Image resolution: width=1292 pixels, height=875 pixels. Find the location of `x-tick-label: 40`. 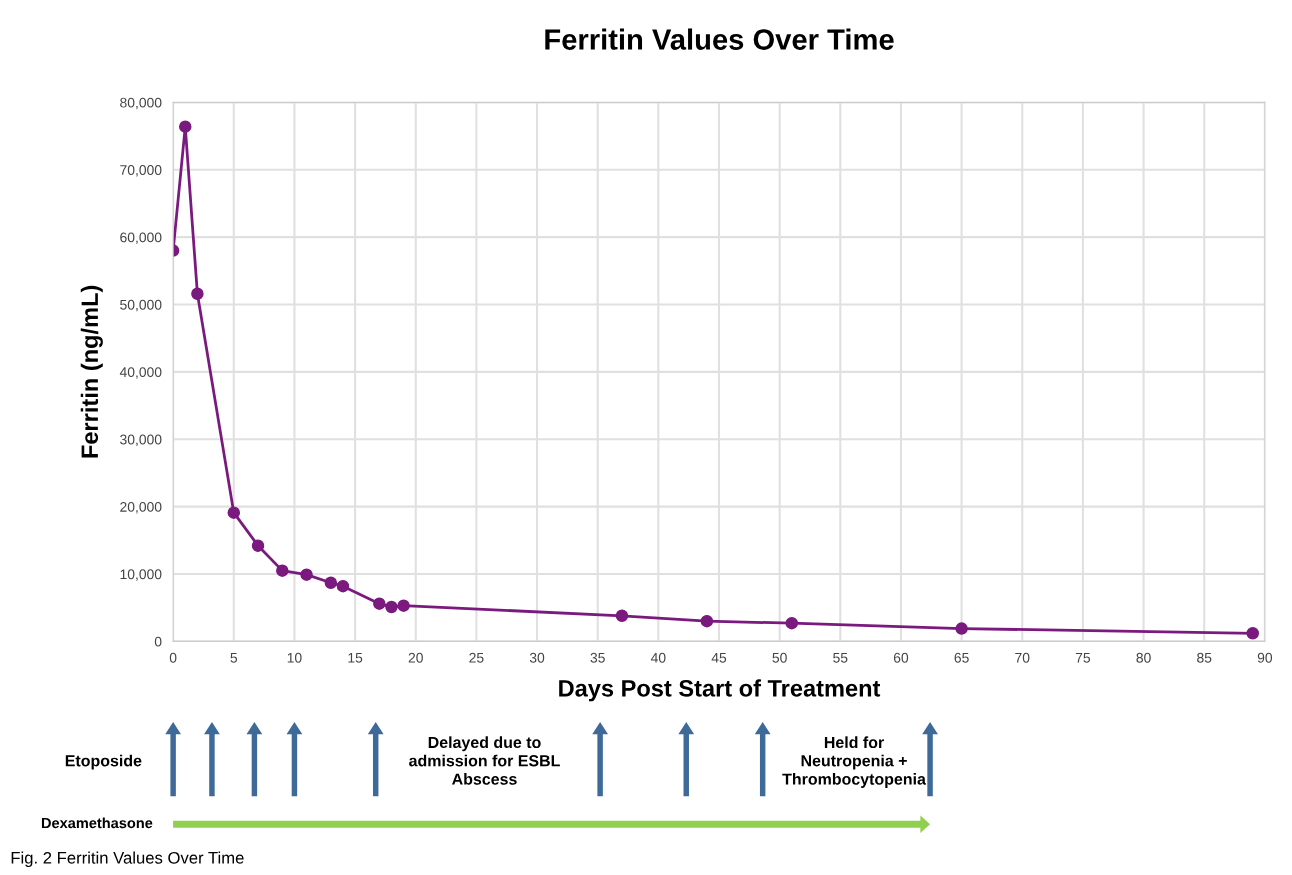

x-tick-label: 40 is located at coordinates (658, 657).